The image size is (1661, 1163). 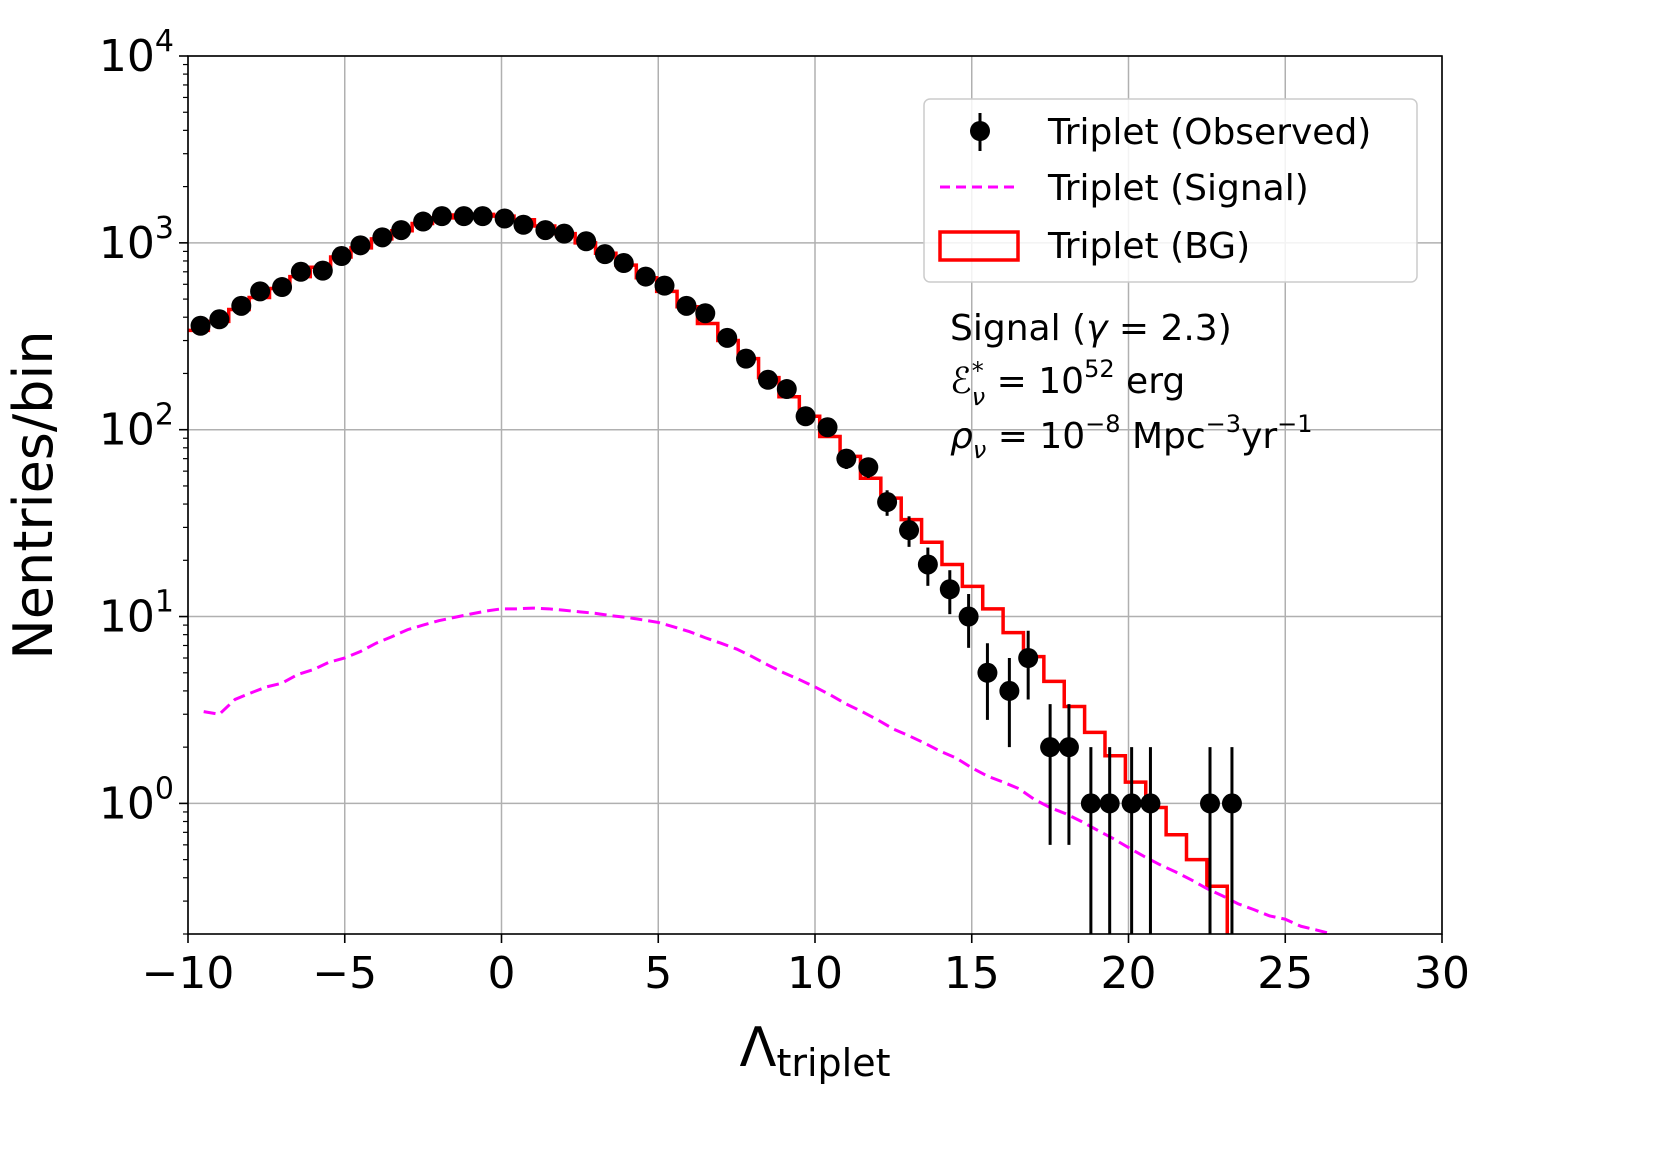 What do you see at coordinates (1131, 437) in the screenshot?
I see `annotation-density: ρν = 10−8 Mpc−3yr−1` at bounding box center [1131, 437].